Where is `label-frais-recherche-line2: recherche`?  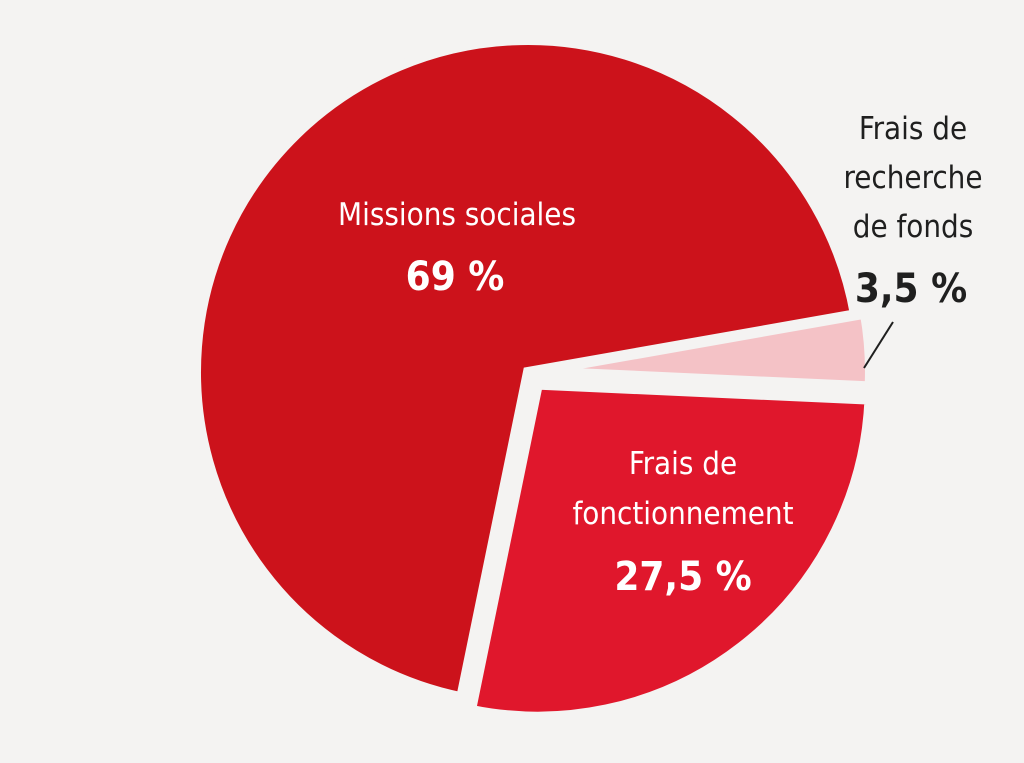
label-frais-recherche-line2: recherche is located at coordinates (912, 178).